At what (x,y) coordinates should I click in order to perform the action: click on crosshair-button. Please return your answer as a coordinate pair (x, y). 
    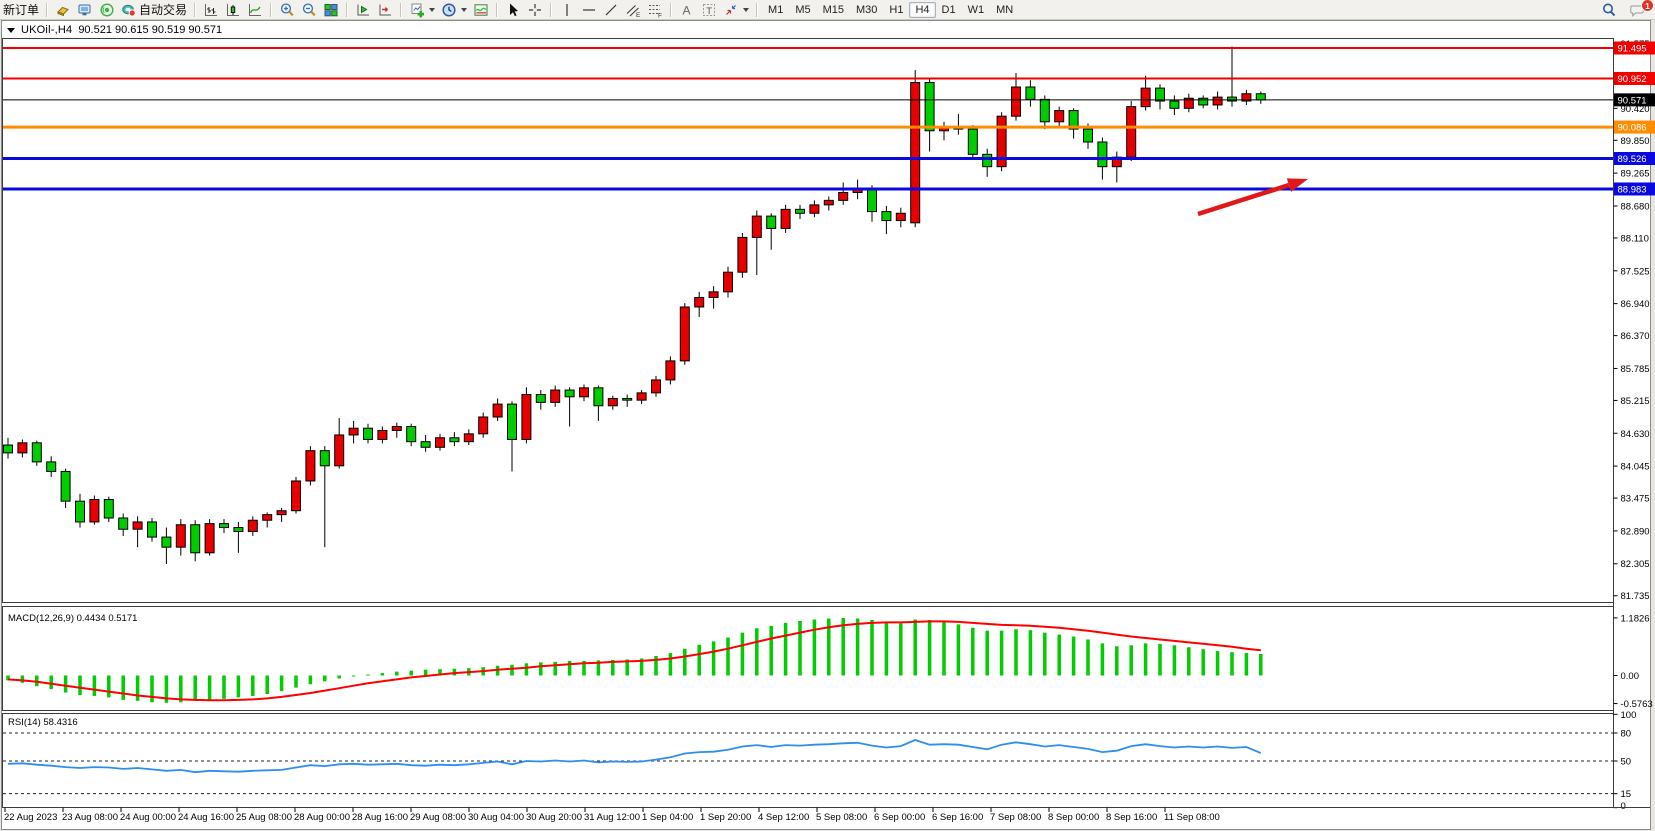
    Looking at the image, I should click on (535, 9).